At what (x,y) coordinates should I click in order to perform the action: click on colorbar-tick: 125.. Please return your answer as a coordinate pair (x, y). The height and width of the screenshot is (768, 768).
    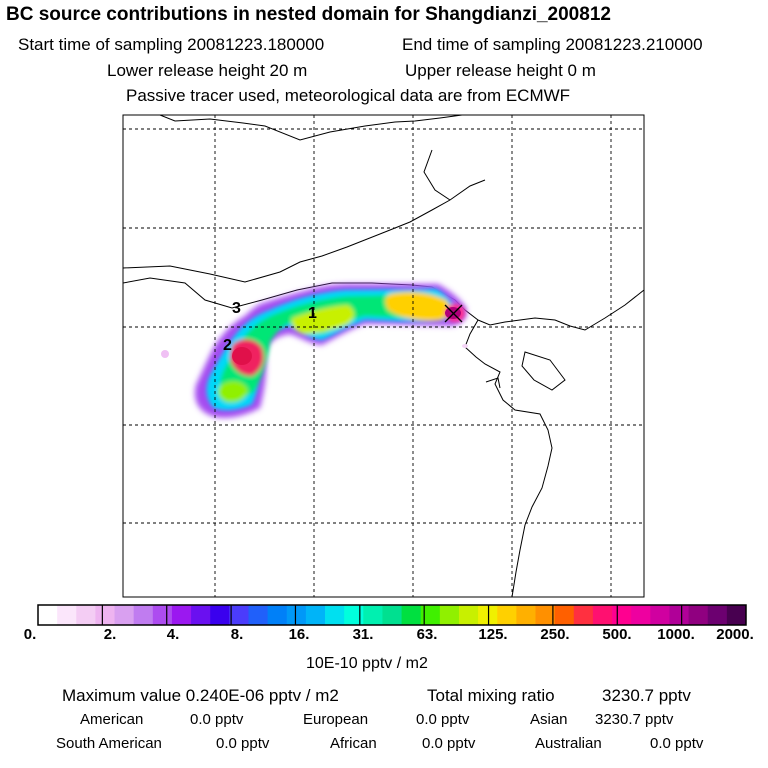
    Looking at the image, I should click on (493, 634).